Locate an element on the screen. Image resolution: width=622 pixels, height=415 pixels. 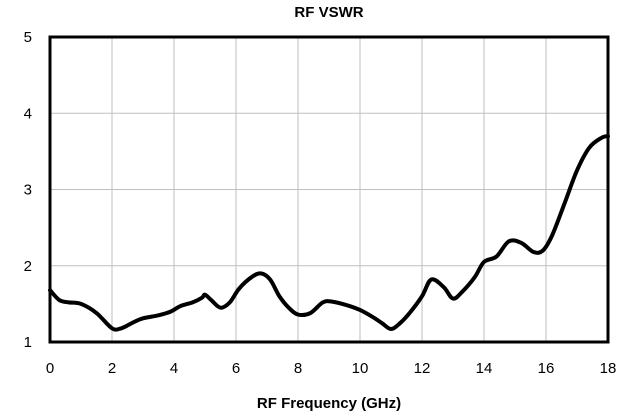
chart-title: RF VSWR is located at coordinates (328, 12).